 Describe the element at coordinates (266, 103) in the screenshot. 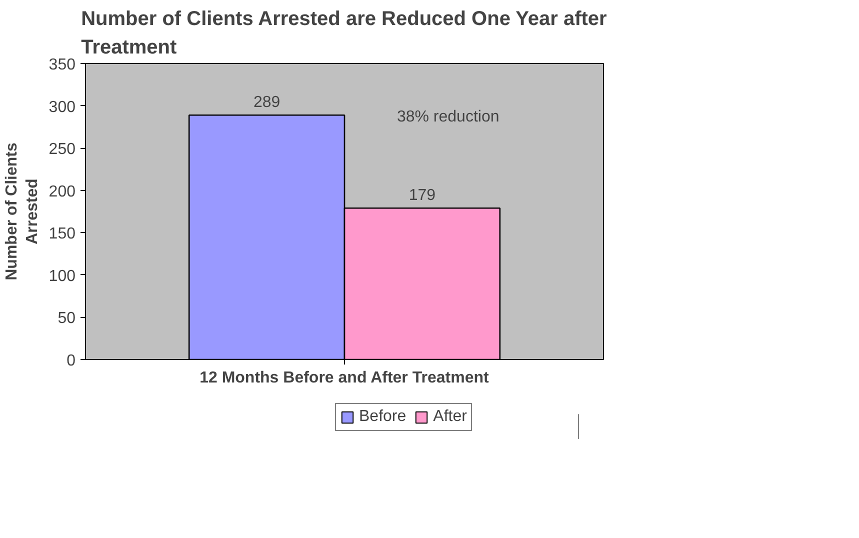

I see `data-label: 289` at that location.